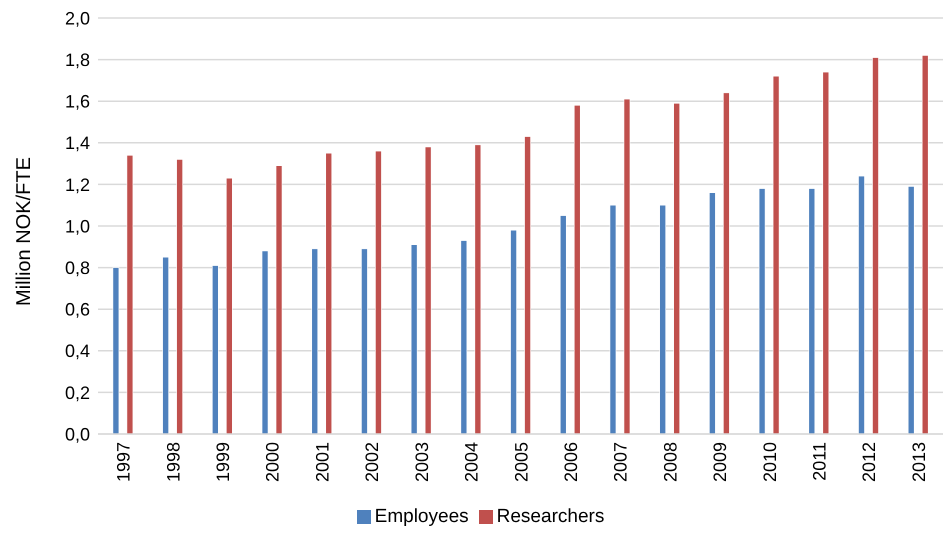  I want to click on legend-label: Employees, so click(421, 516).